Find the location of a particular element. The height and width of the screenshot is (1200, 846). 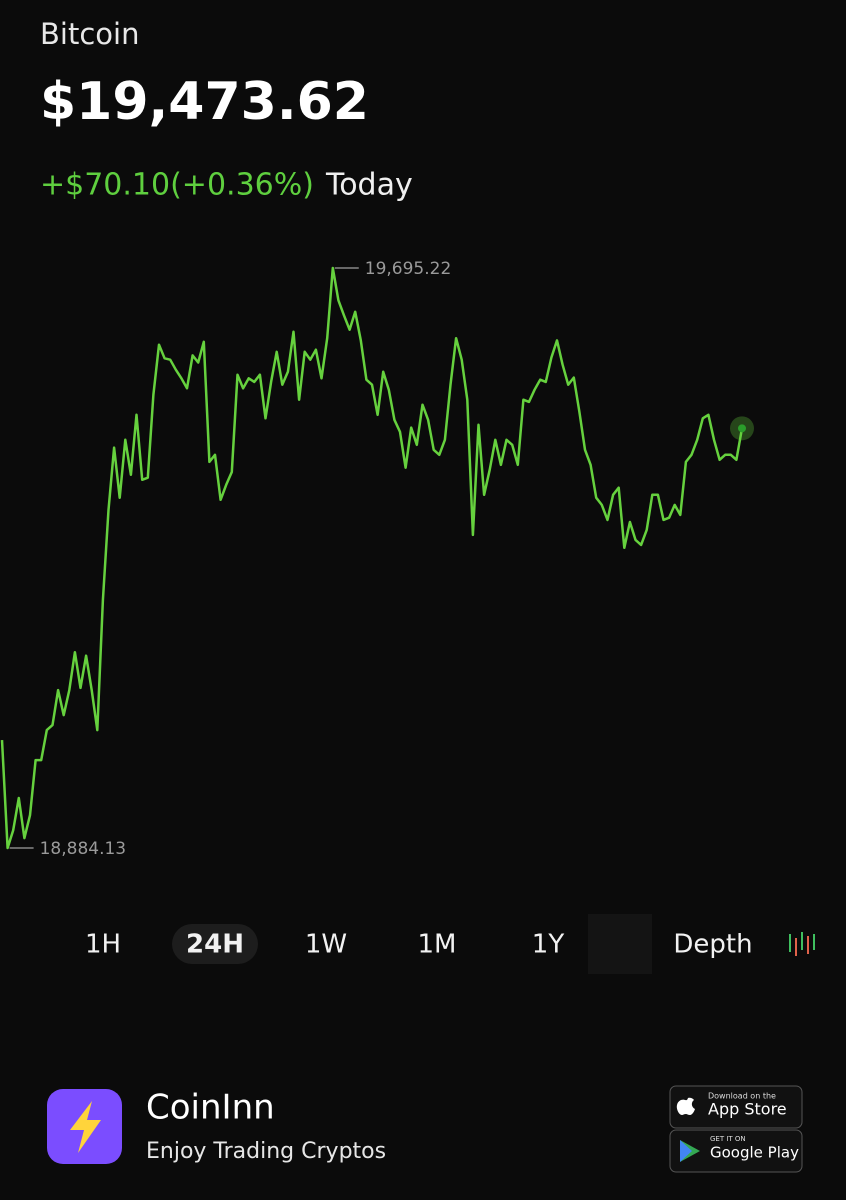

annotation-label: 18,884.13 is located at coordinates (83, 849).